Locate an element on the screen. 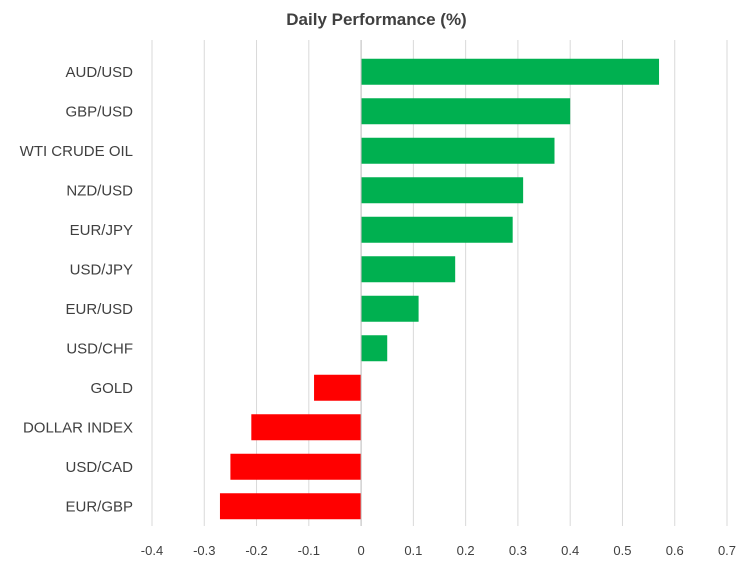 This screenshot has width=753, height=568. x-tick-label: -0.2 is located at coordinates (256, 550).